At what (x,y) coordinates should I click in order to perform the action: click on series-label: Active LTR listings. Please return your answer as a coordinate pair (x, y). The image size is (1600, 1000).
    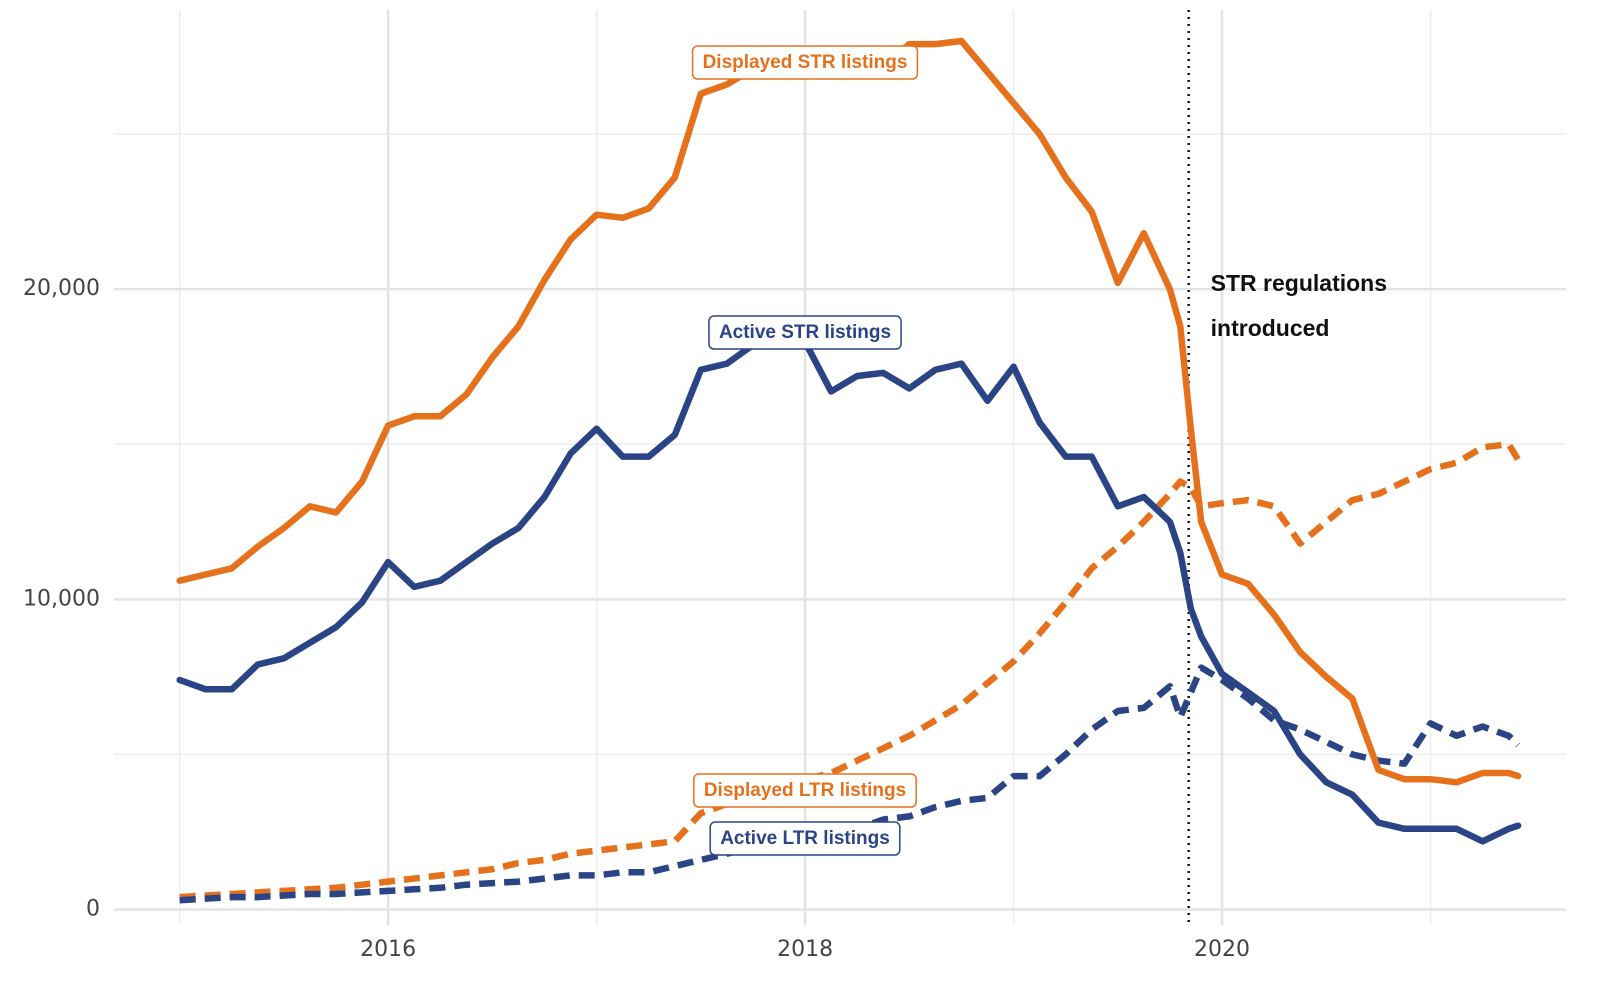
    Looking at the image, I should click on (805, 838).